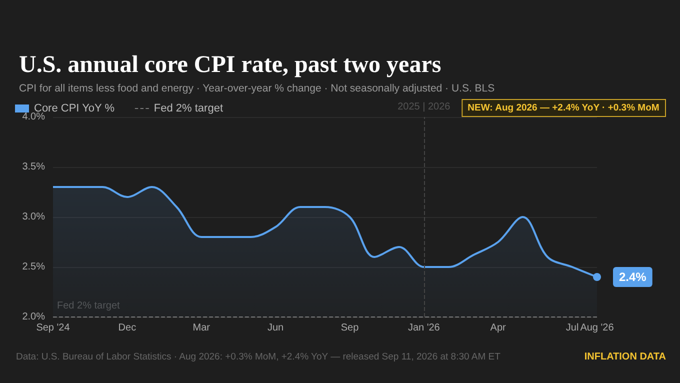 The image size is (680, 383). I want to click on legend-label: Fed 2% target, so click(189, 108).